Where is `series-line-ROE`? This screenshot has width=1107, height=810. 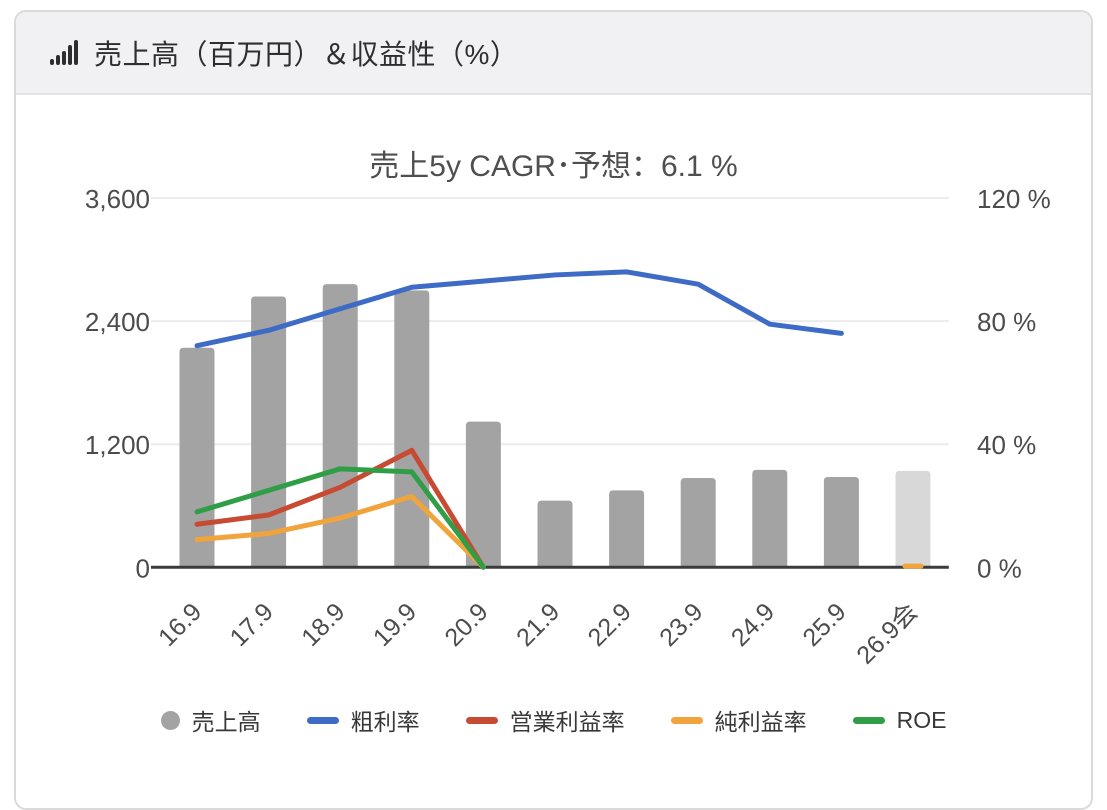 series-line-ROE is located at coordinates (340, 518).